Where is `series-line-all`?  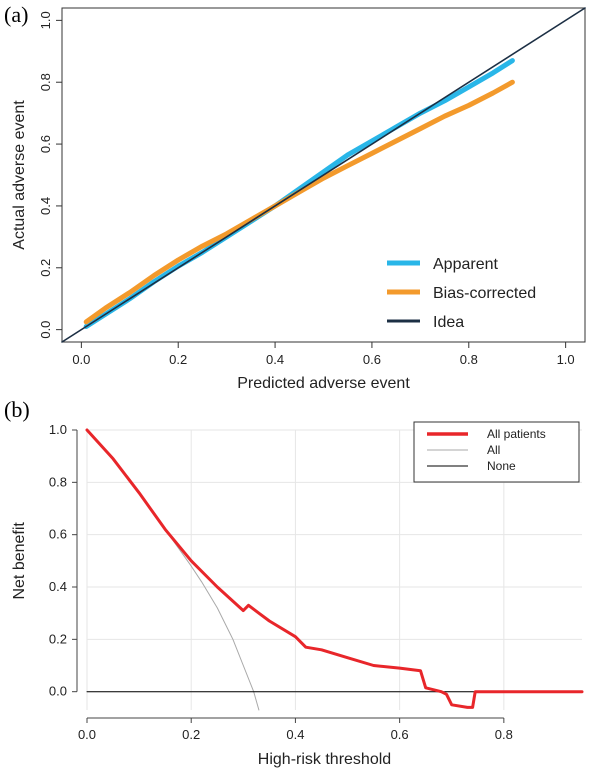
series-line-all is located at coordinates (173, 570).